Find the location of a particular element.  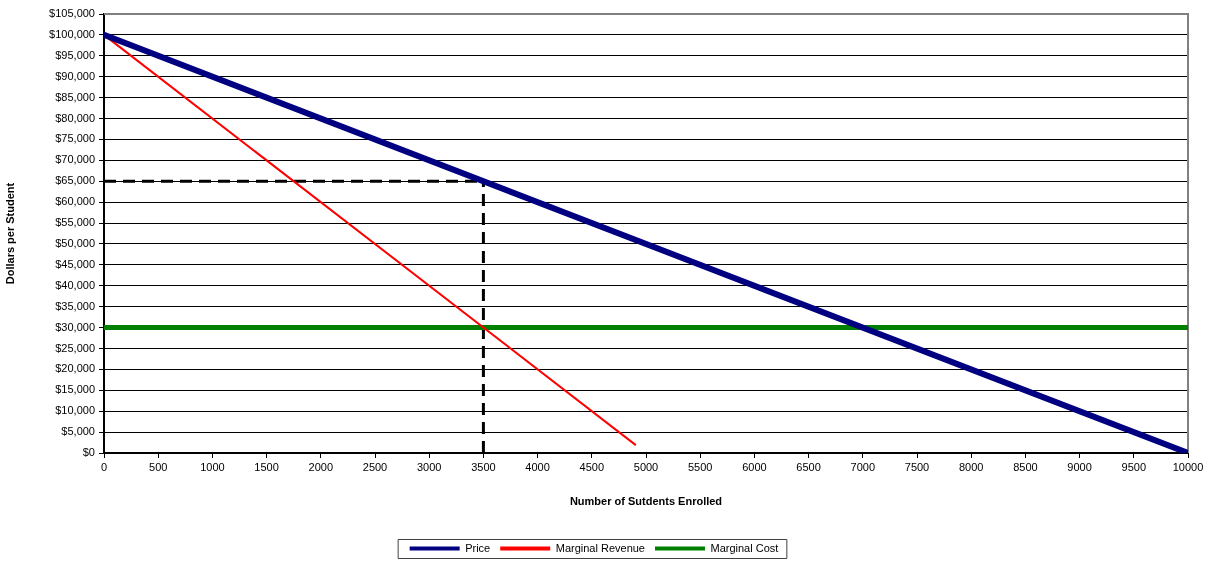

y-tick-label: $85,000 is located at coordinates (75, 96).